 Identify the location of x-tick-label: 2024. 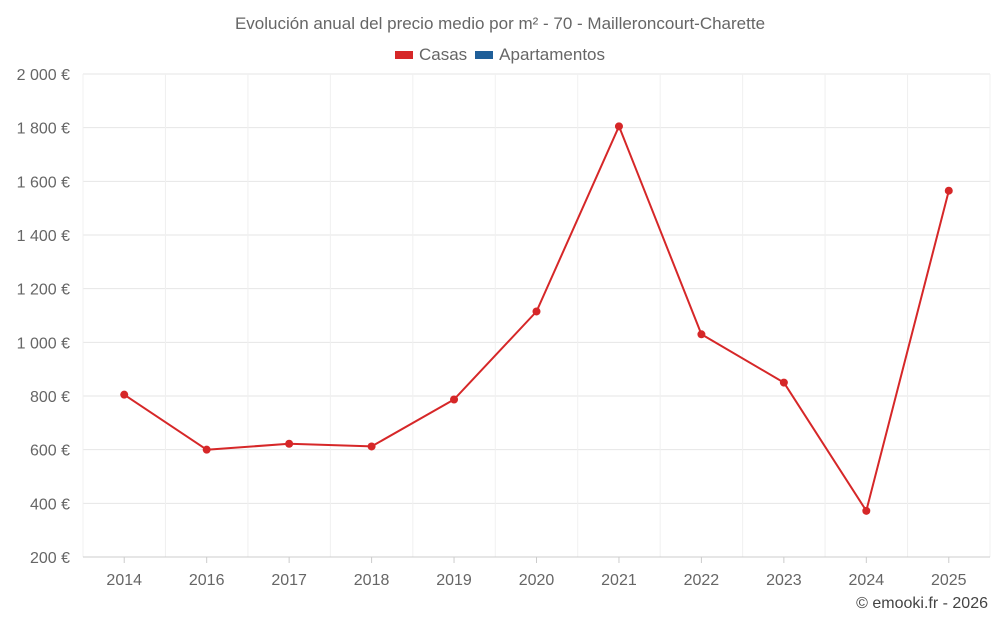
(867, 580).